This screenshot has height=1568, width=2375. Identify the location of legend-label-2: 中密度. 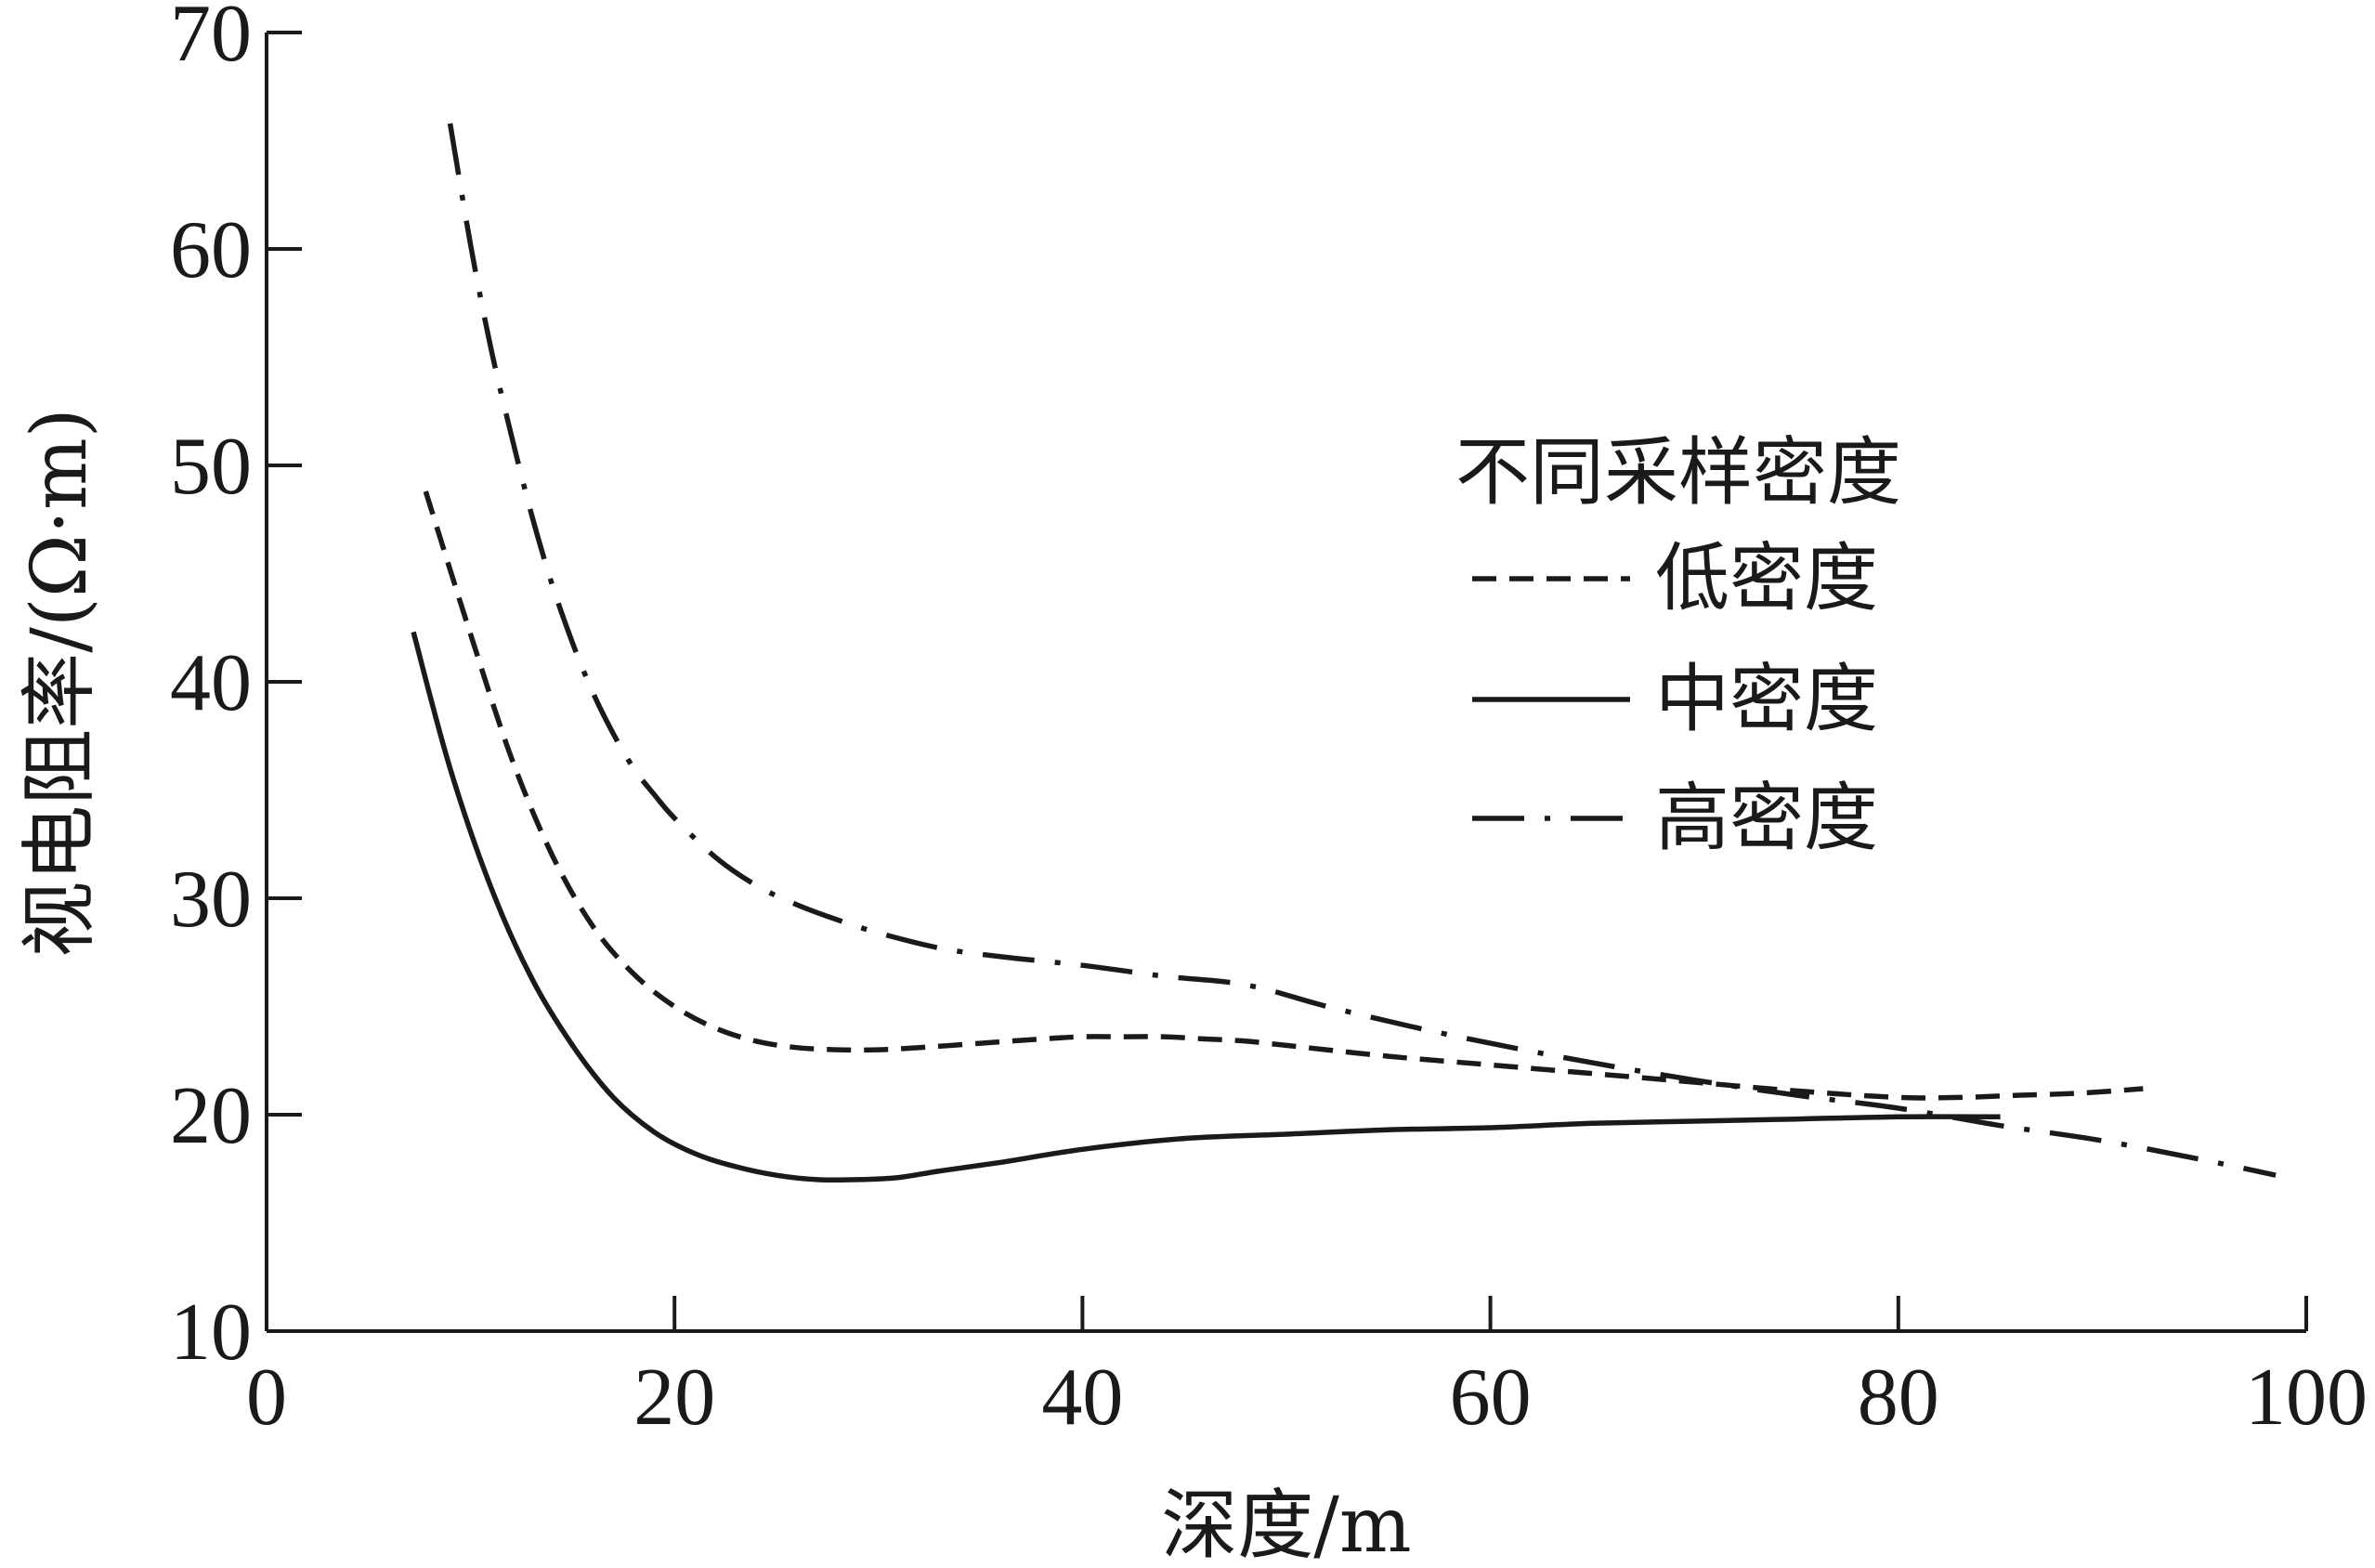
(1766, 699).